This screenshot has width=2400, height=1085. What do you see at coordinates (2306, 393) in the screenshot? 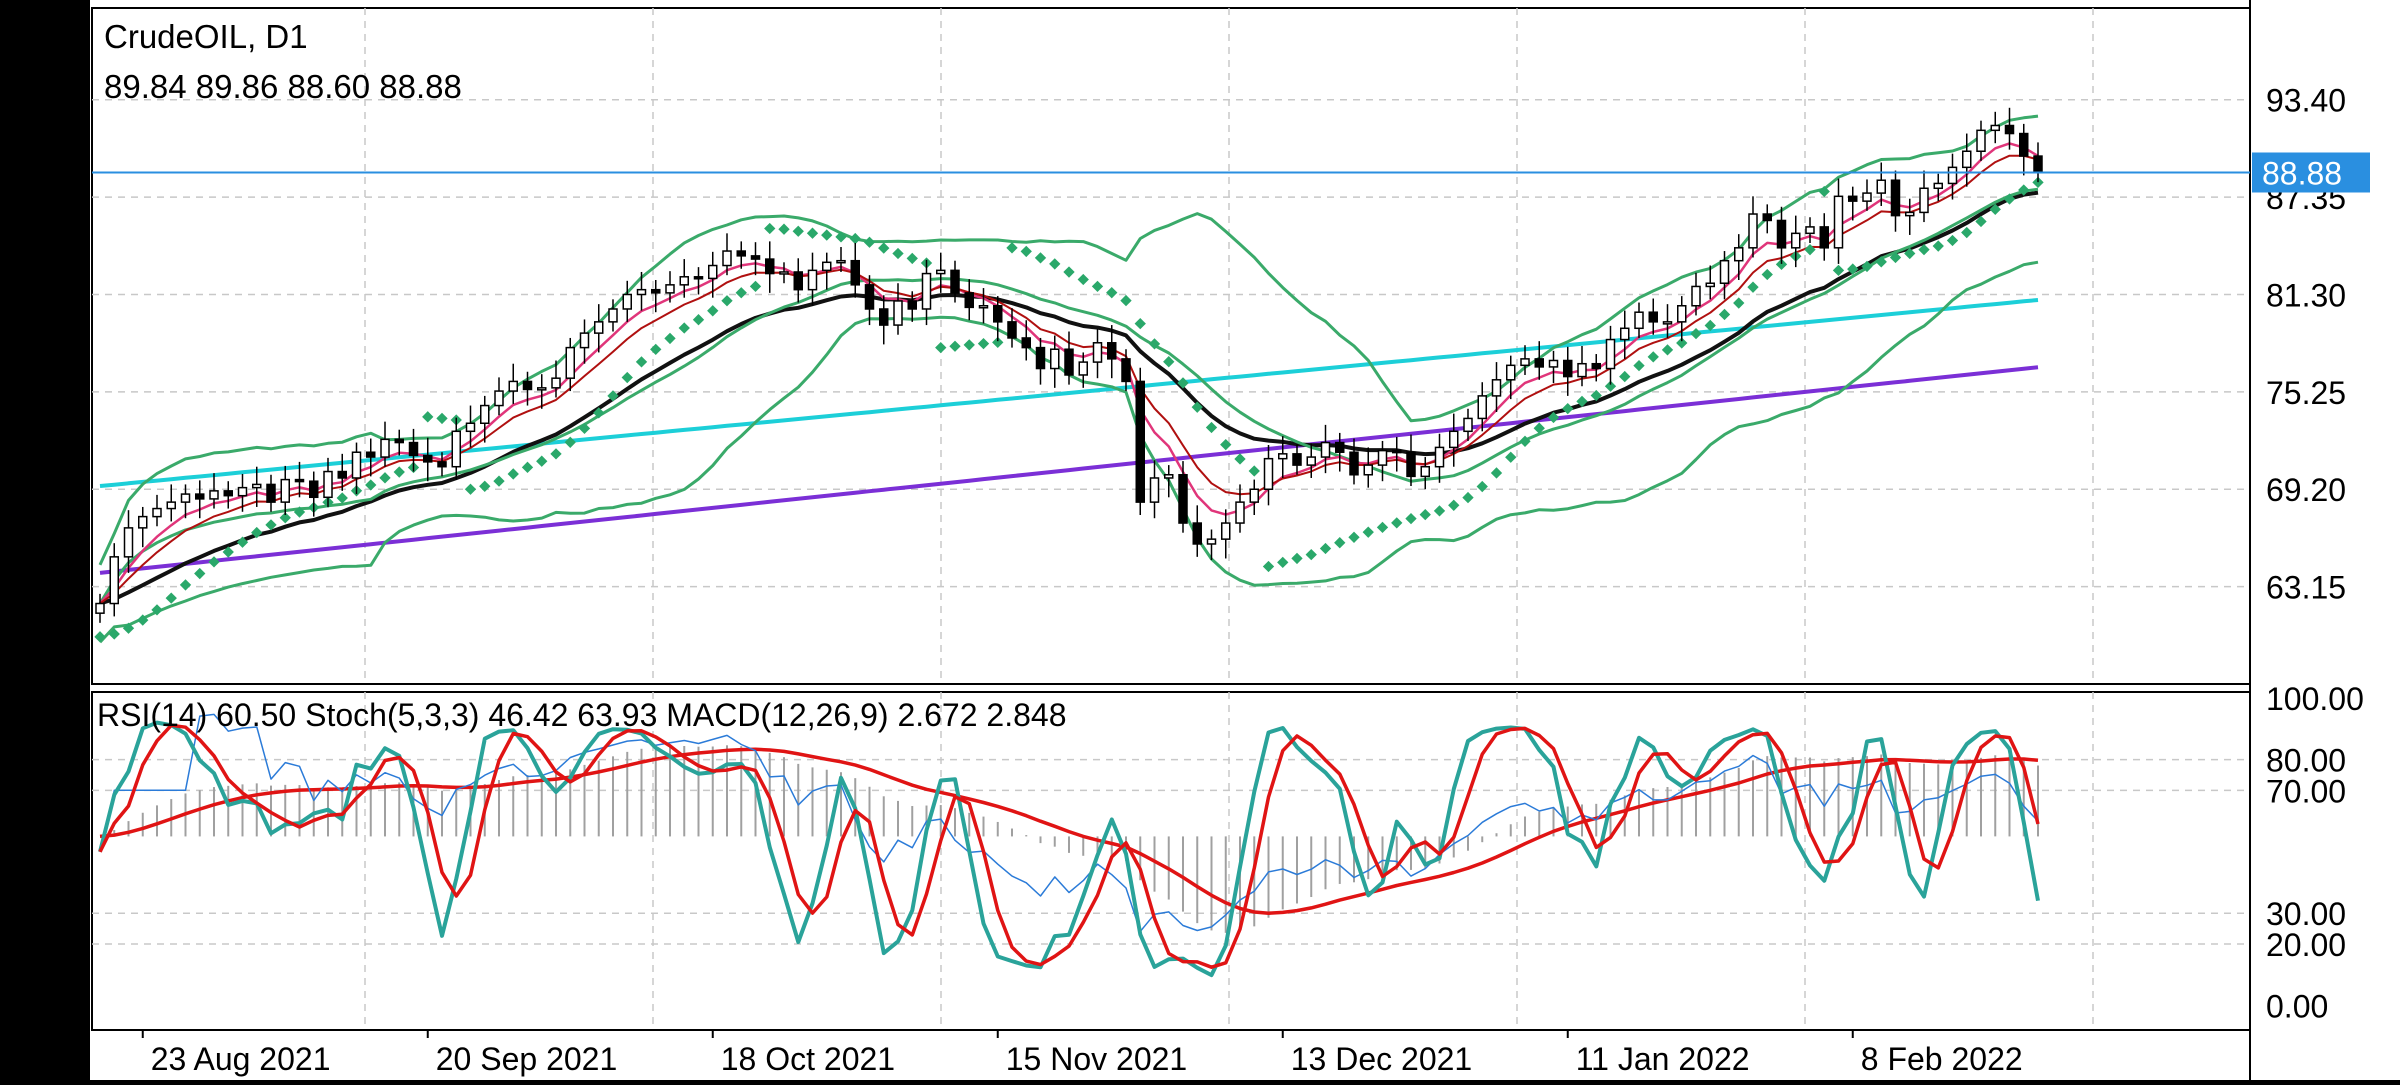
I see `price-axis-tick: 75.25` at bounding box center [2306, 393].